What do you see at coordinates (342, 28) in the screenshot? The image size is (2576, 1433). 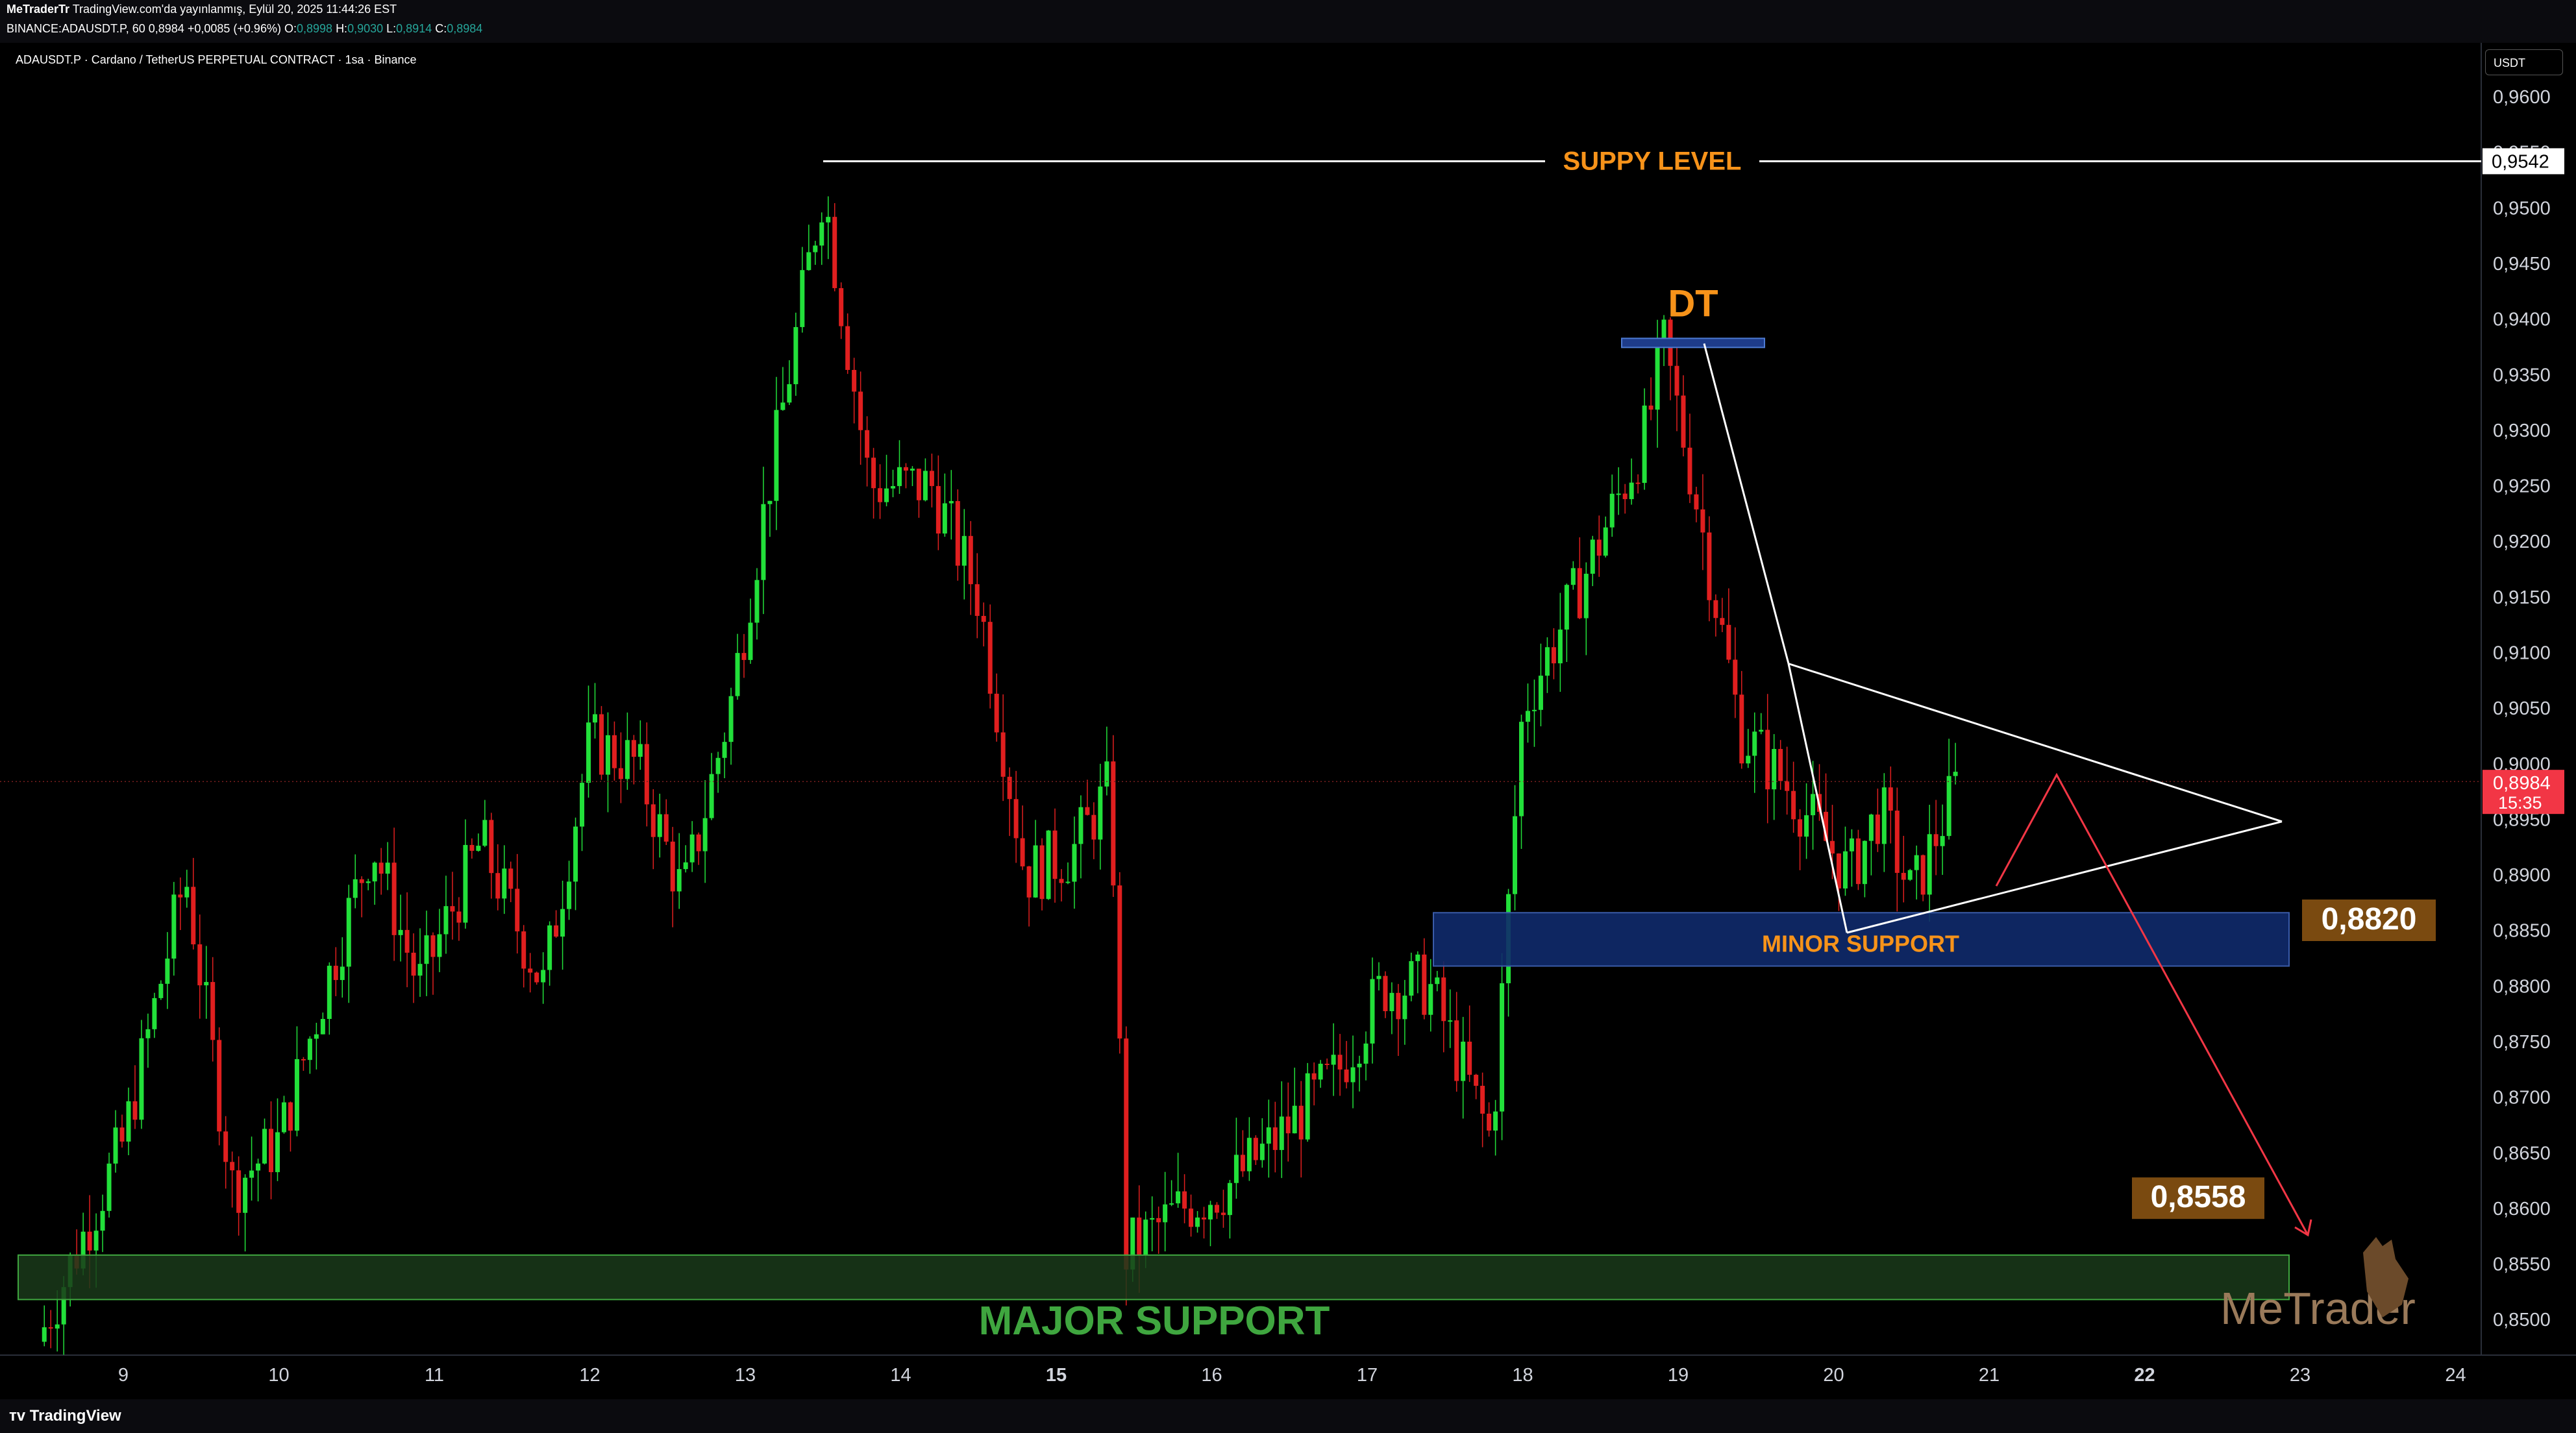 I see `high-label: H:` at bounding box center [342, 28].